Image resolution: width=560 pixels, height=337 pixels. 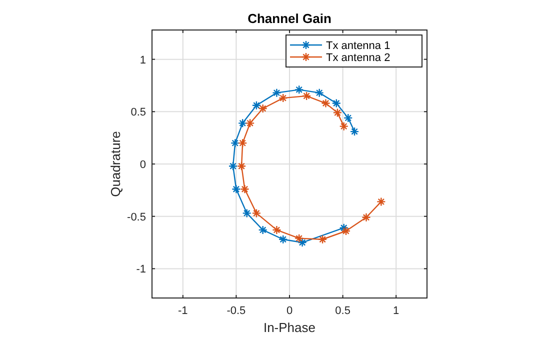 What do you see at coordinates (342, 311) in the screenshot?
I see `x-tick-label: 0.5` at bounding box center [342, 311].